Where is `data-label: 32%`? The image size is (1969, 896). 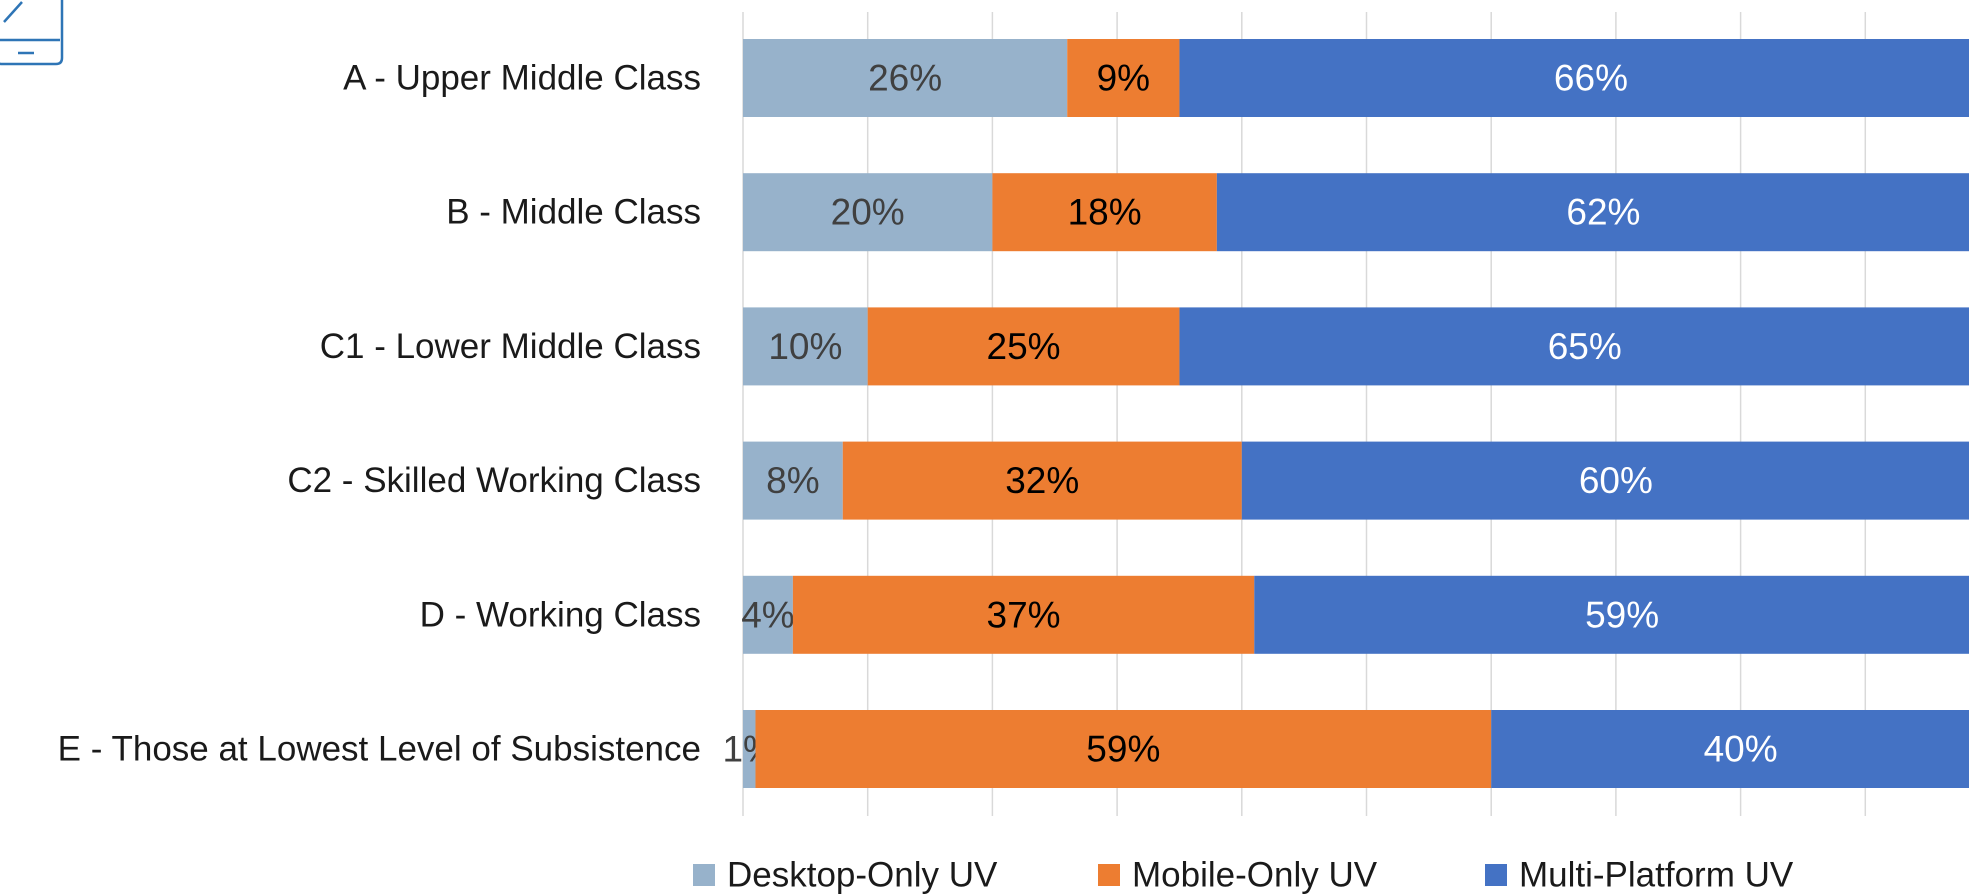 data-label: 32% is located at coordinates (1042, 480).